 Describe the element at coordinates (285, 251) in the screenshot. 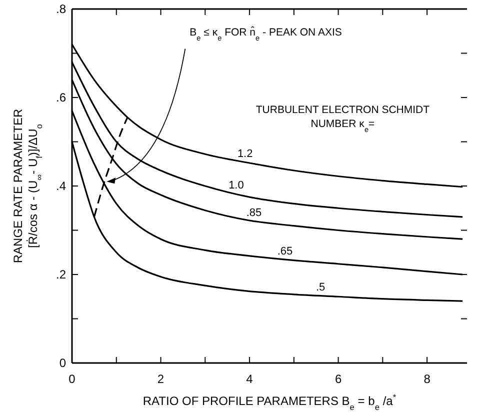

I see `series-label: .65` at that location.